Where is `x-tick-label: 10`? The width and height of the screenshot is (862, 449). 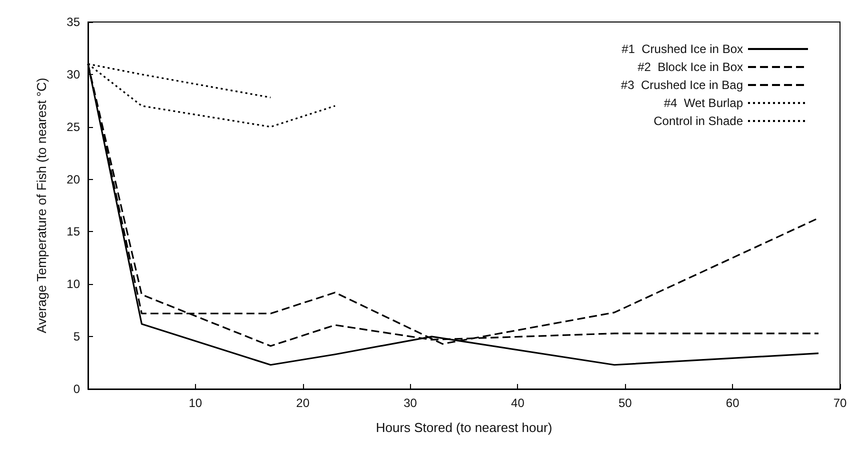 x-tick-label: 10 is located at coordinates (195, 403).